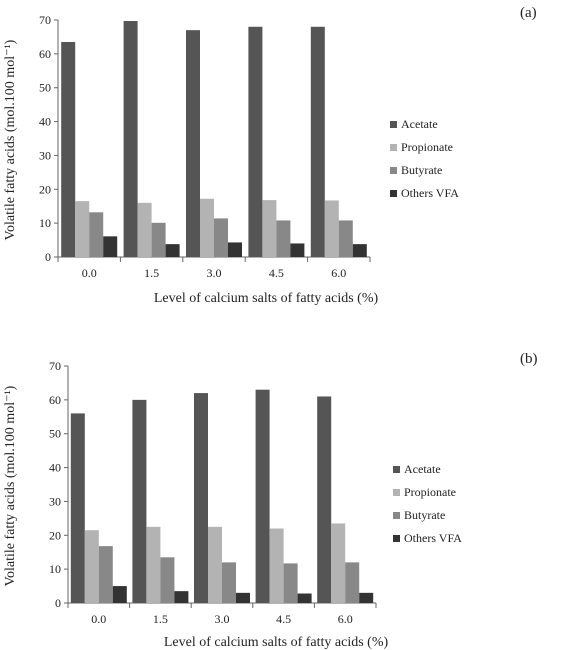  I want to click on panel-label: (a), so click(528, 13).